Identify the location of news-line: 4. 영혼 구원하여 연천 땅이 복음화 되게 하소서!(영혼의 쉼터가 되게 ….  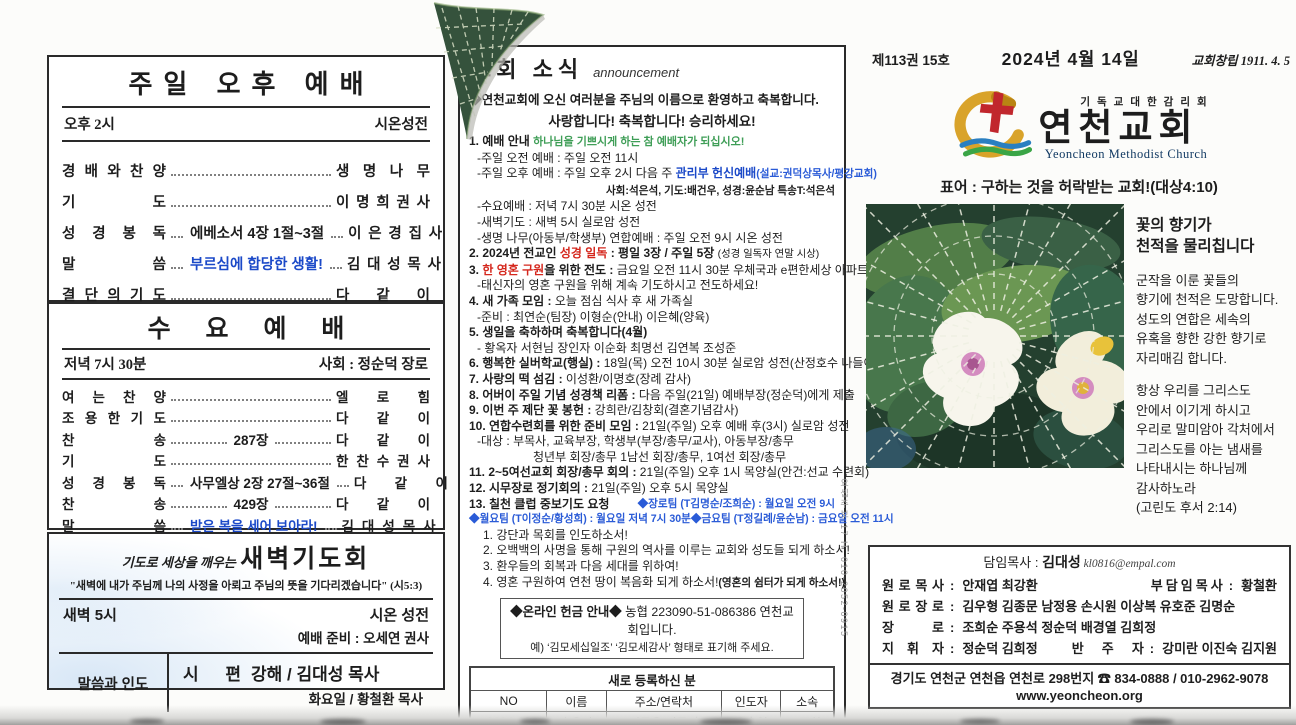
(664, 581).